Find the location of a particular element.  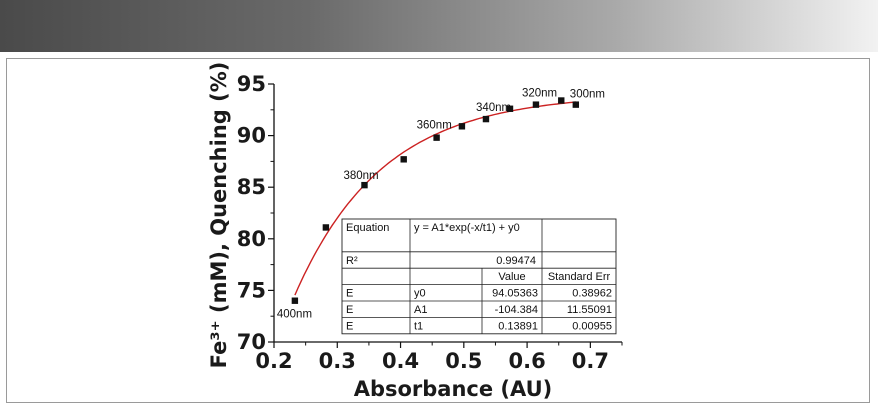

table-equation-value: y = A1*exp(-x/t1) + y0 is located at coordinates (467, 228).